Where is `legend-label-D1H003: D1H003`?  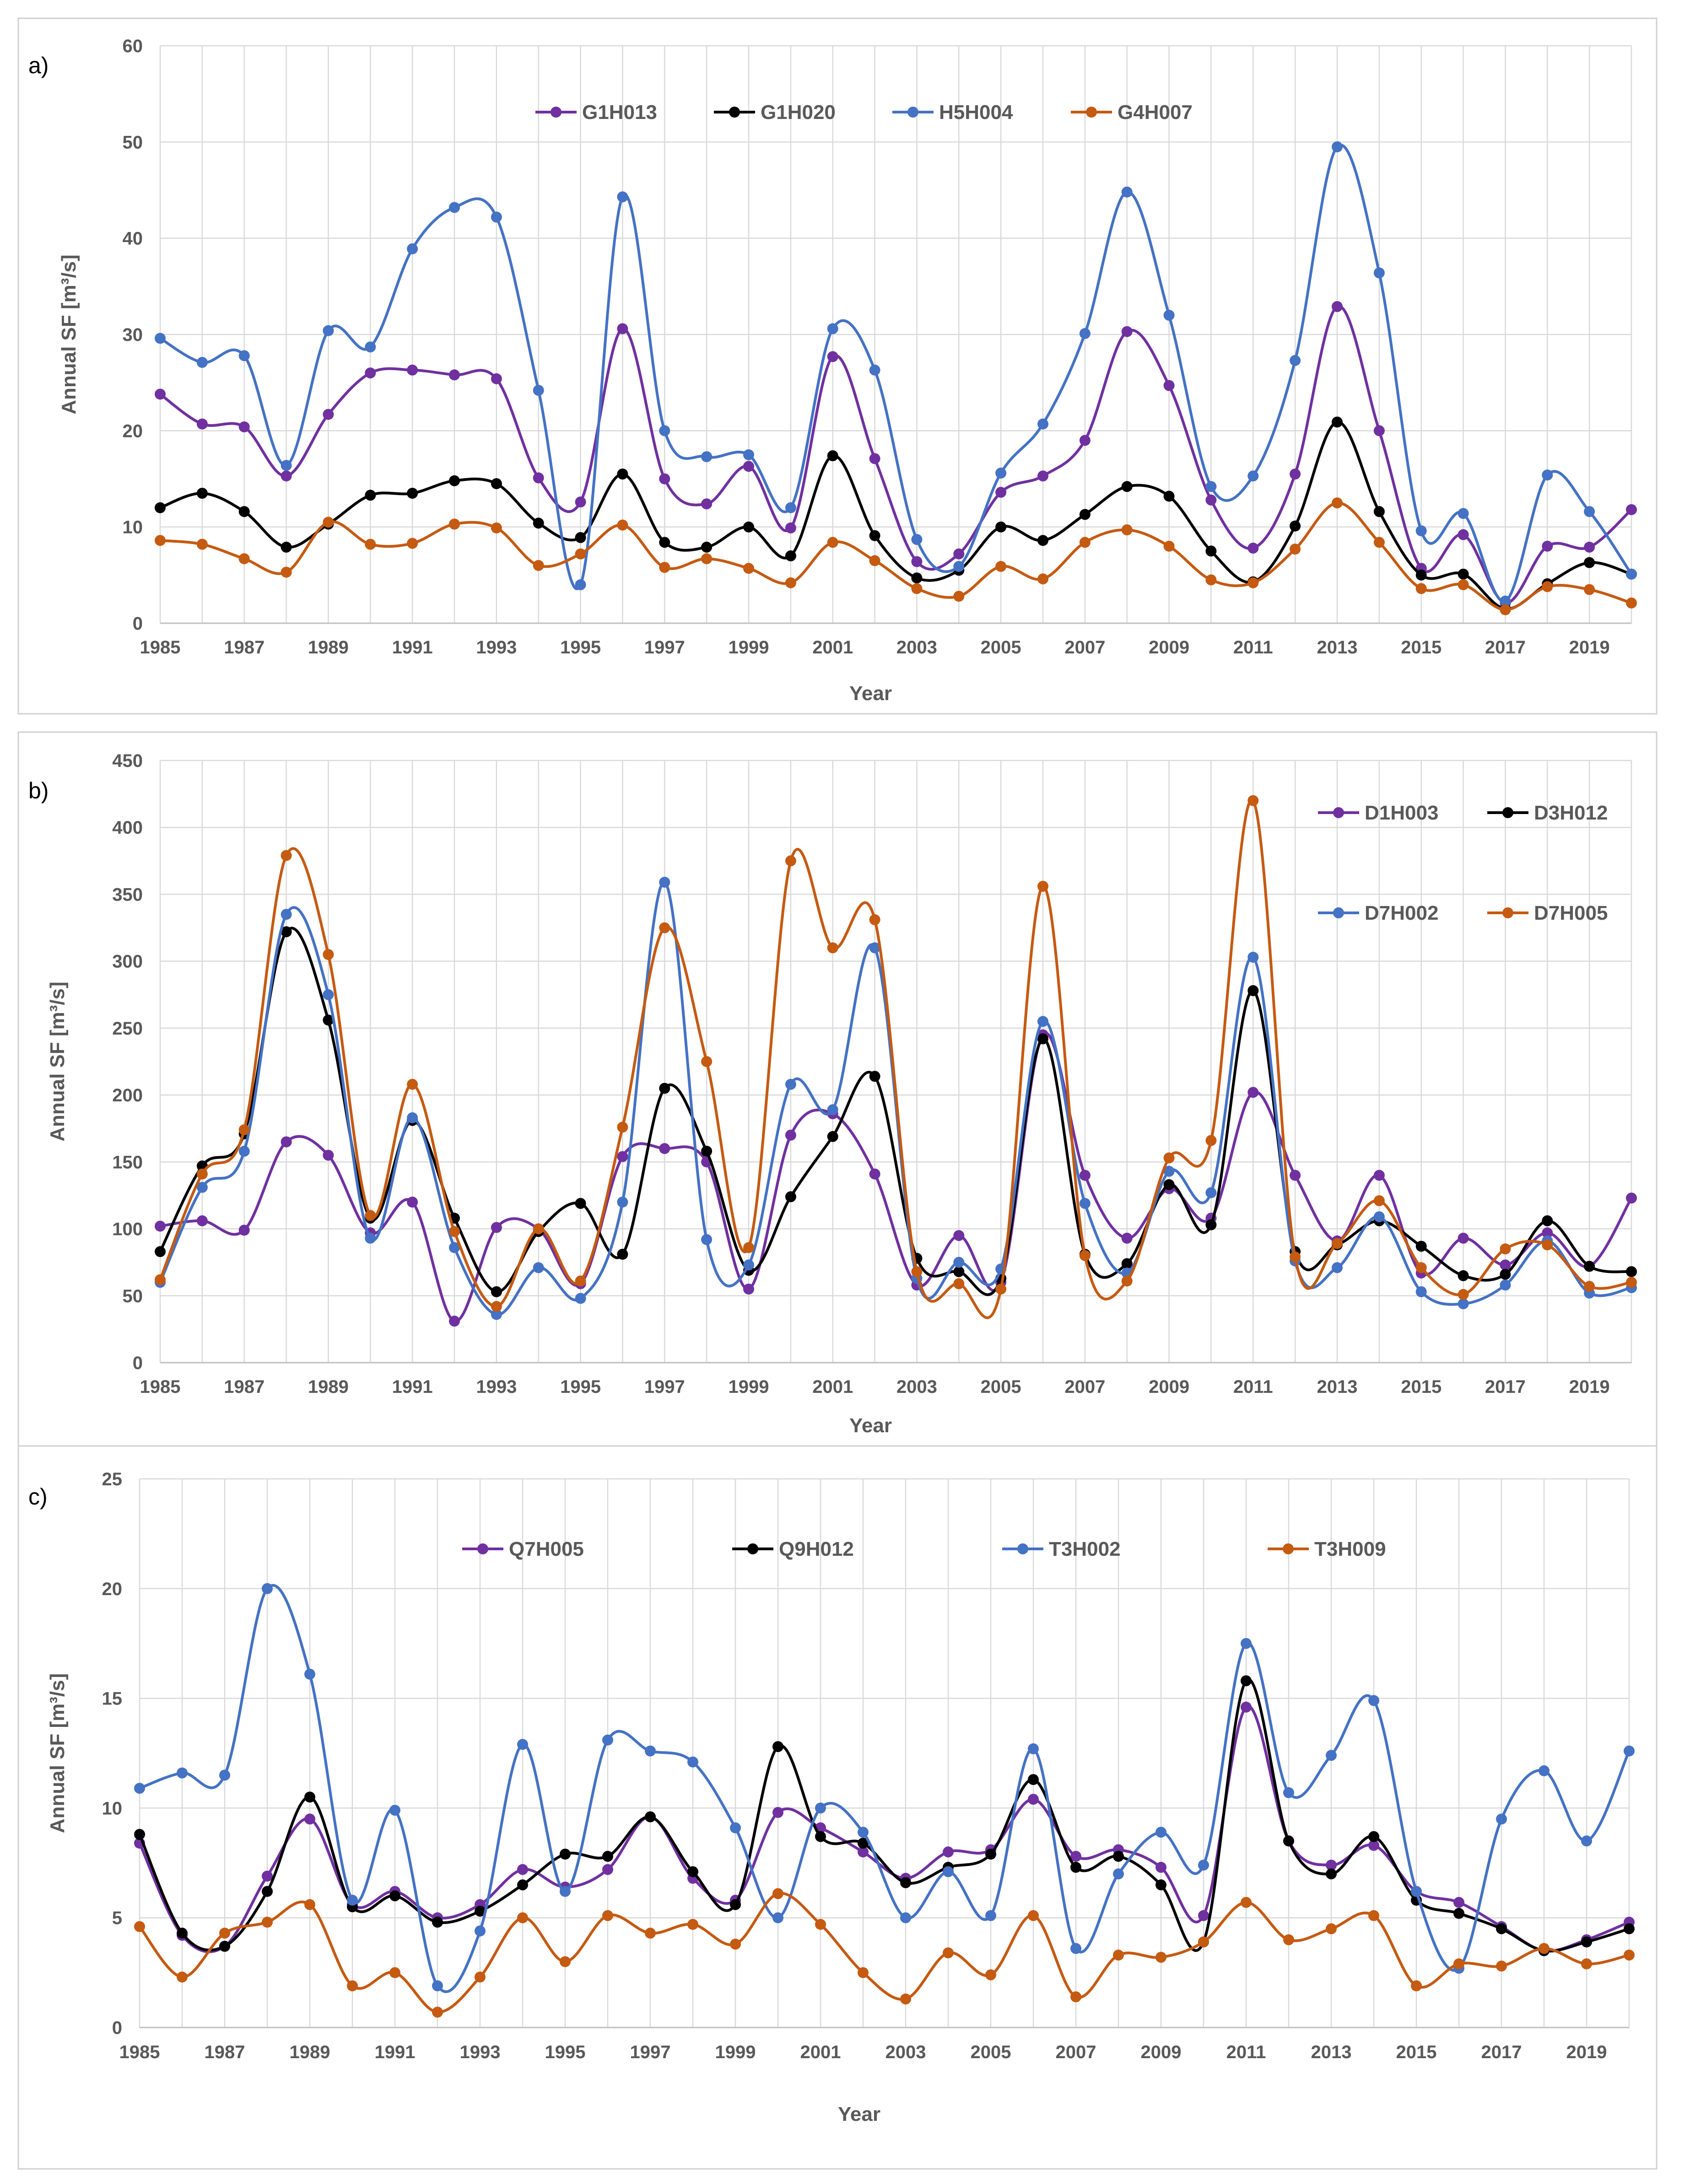
legend-label-D1H003: D1H003 is located at coordinates (1401, 813).